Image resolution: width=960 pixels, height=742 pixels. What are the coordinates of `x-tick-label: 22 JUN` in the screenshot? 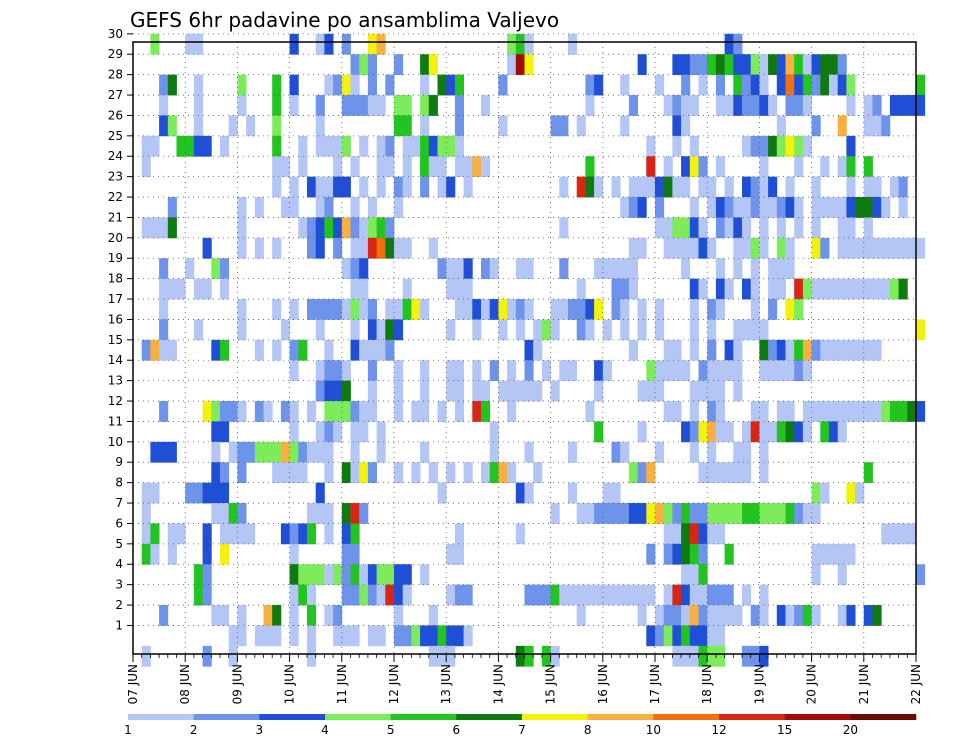 It's located at (916, 684).